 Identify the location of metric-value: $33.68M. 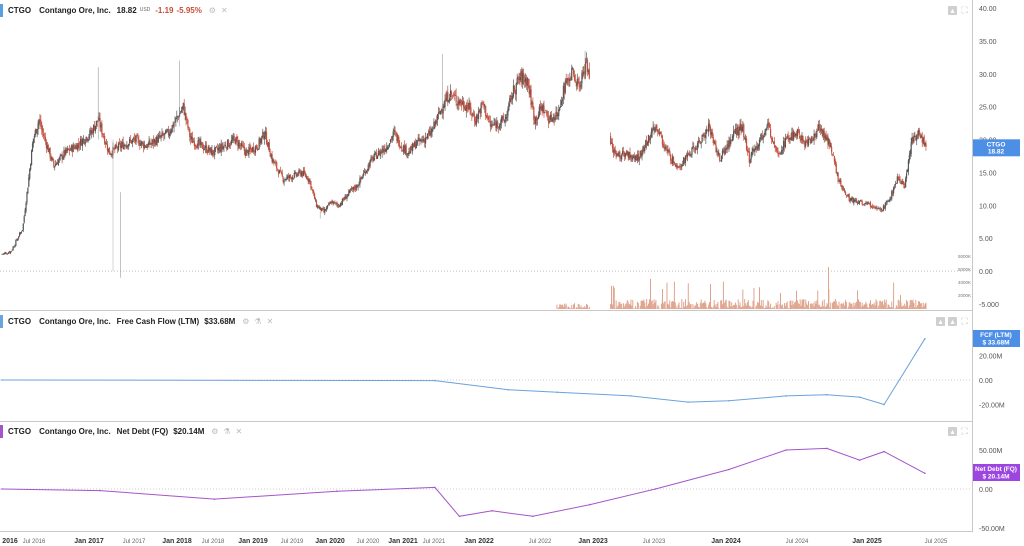
(220, 321).